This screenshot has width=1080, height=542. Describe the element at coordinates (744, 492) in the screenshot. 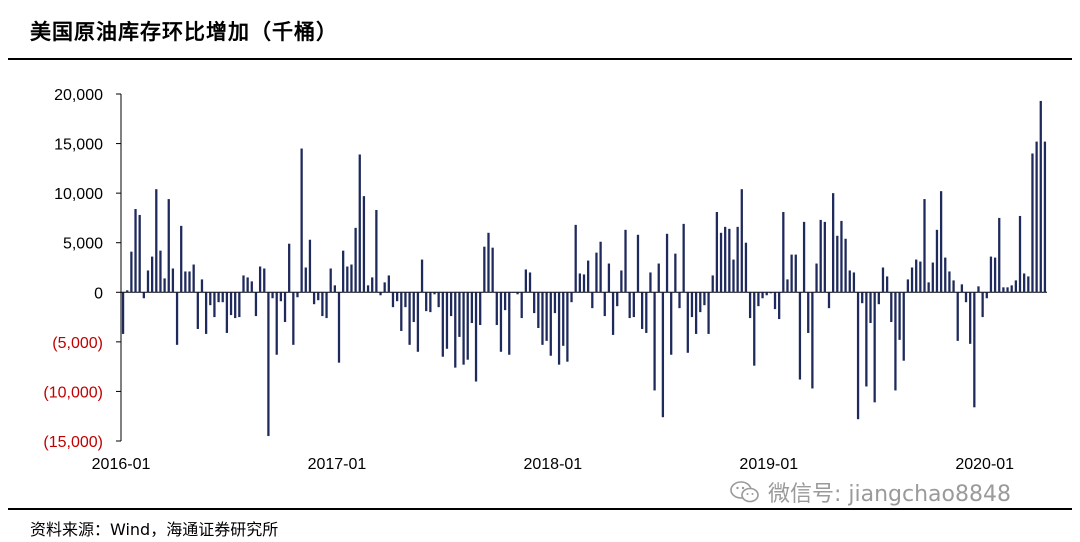

I see `wechat-icon` at that location.